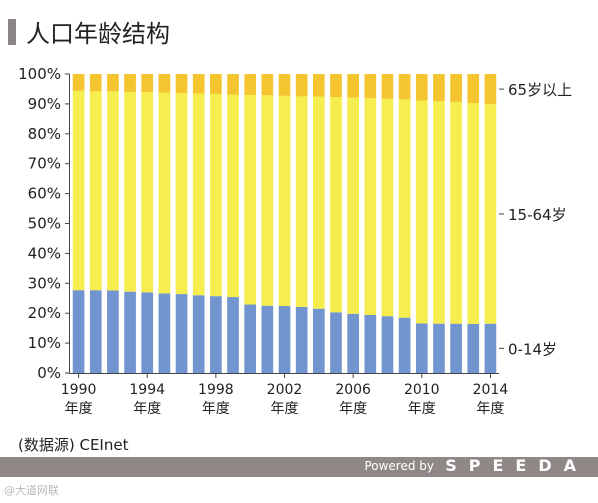 The image size is (598, 503). I want to click on bar-elderly-2004, so click(318, 85).